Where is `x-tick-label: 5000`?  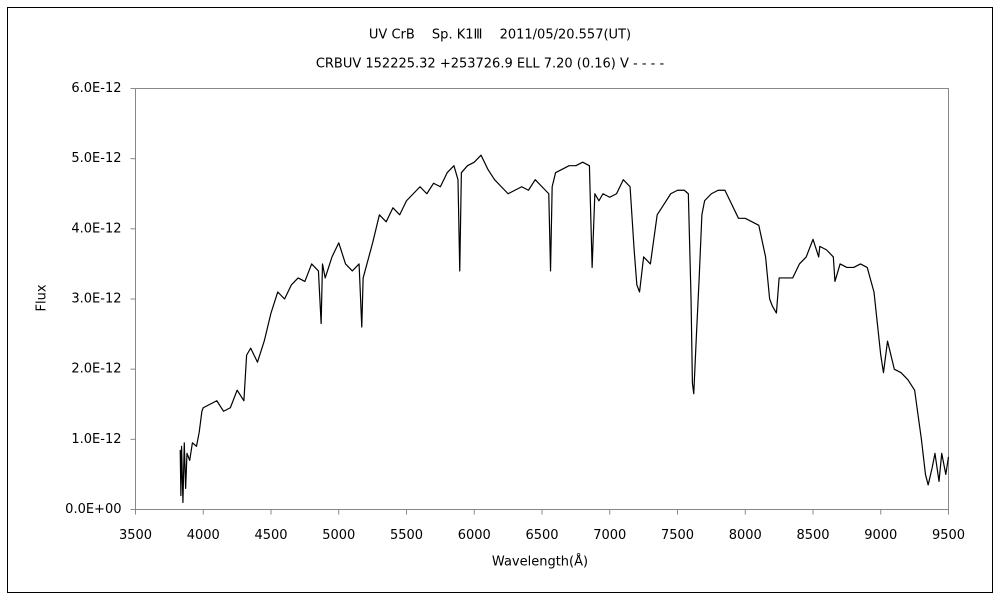 x-tick-label: 5000 is located at coordinates (338, 535).